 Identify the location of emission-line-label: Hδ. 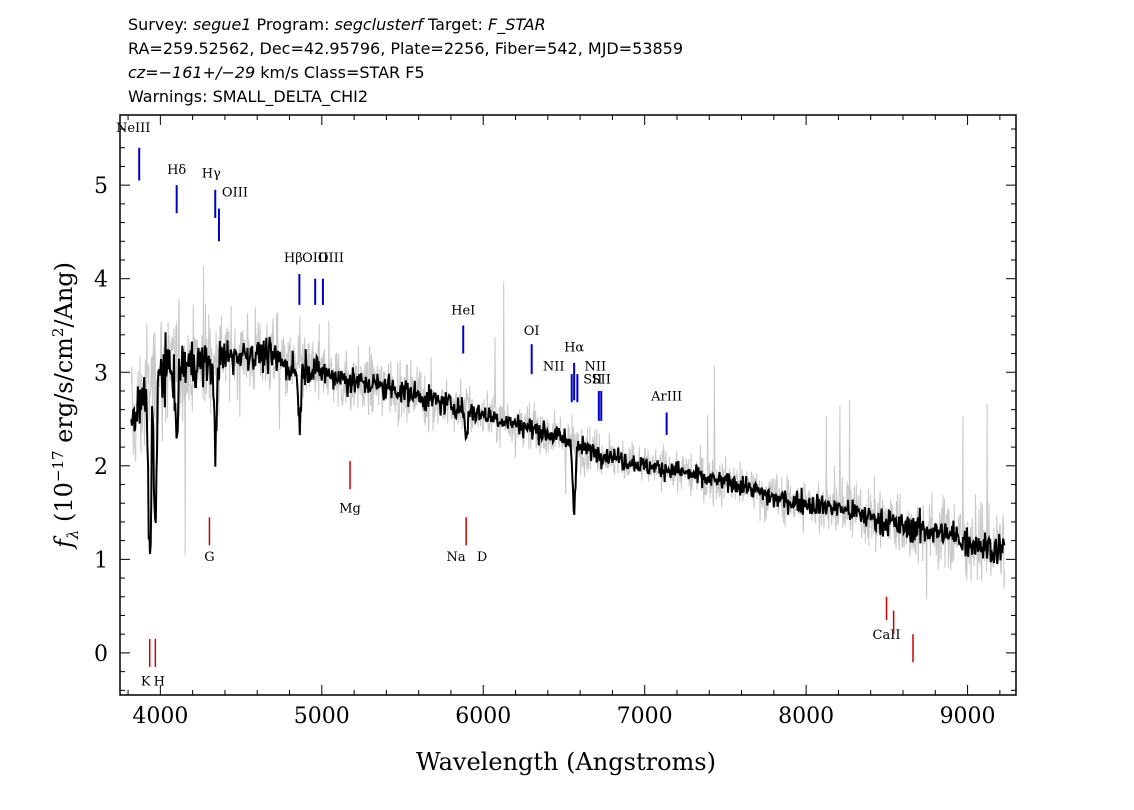
(176, 170).